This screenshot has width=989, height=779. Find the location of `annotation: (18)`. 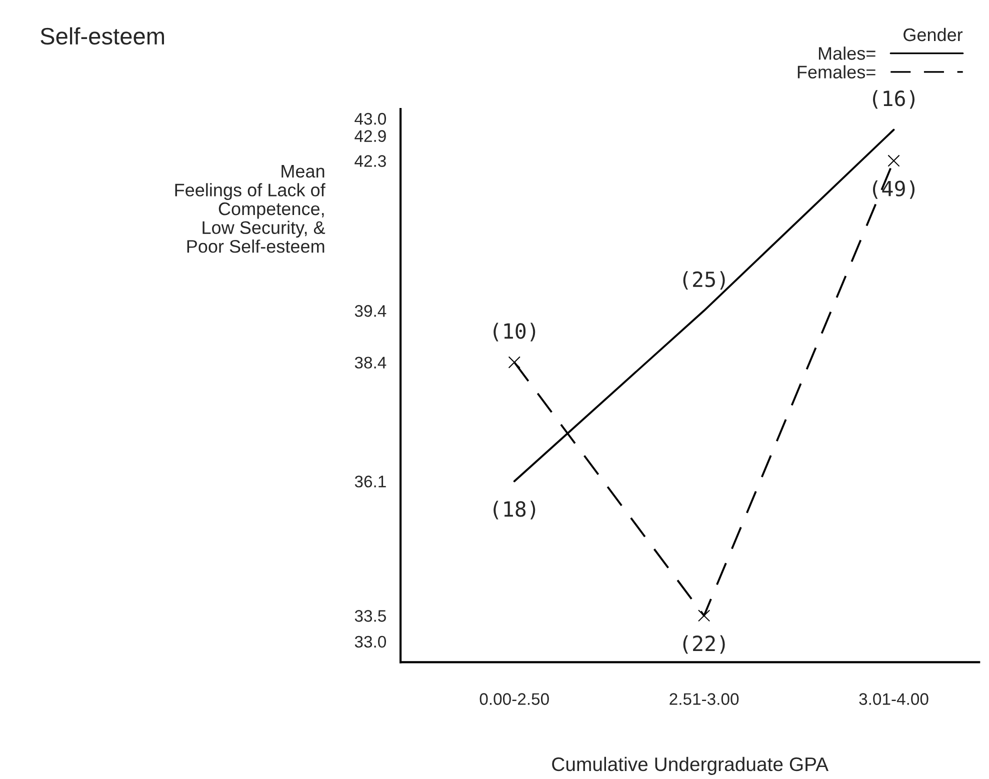

annotation: (18) is located at coordinates (515, 510).